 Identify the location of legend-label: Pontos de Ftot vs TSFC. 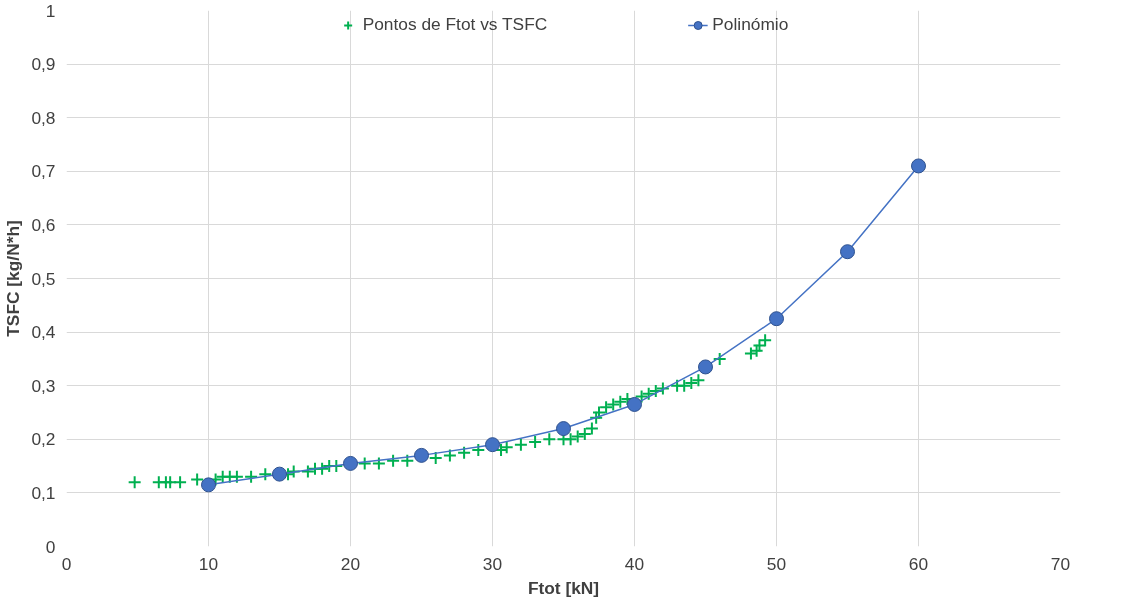
(455, 24).